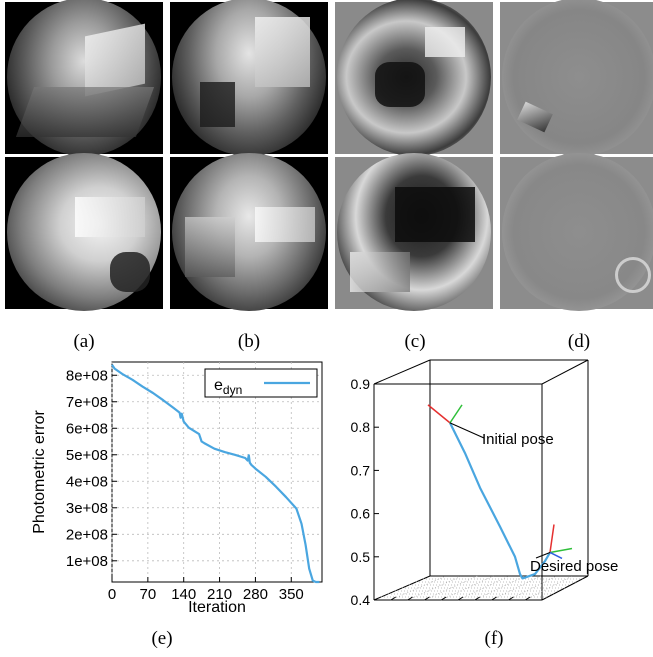  I want to click on caption-b: (b), so click(249, 341).